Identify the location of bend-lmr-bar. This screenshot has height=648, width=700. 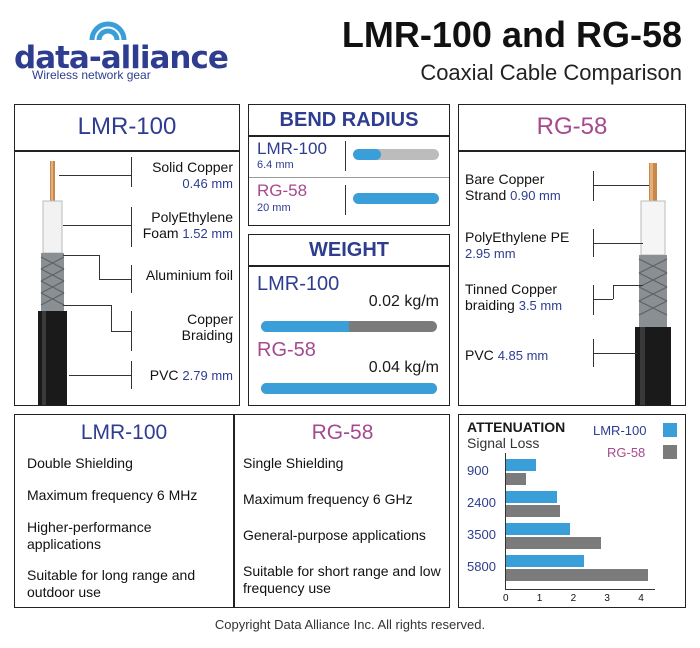
(396, 154).